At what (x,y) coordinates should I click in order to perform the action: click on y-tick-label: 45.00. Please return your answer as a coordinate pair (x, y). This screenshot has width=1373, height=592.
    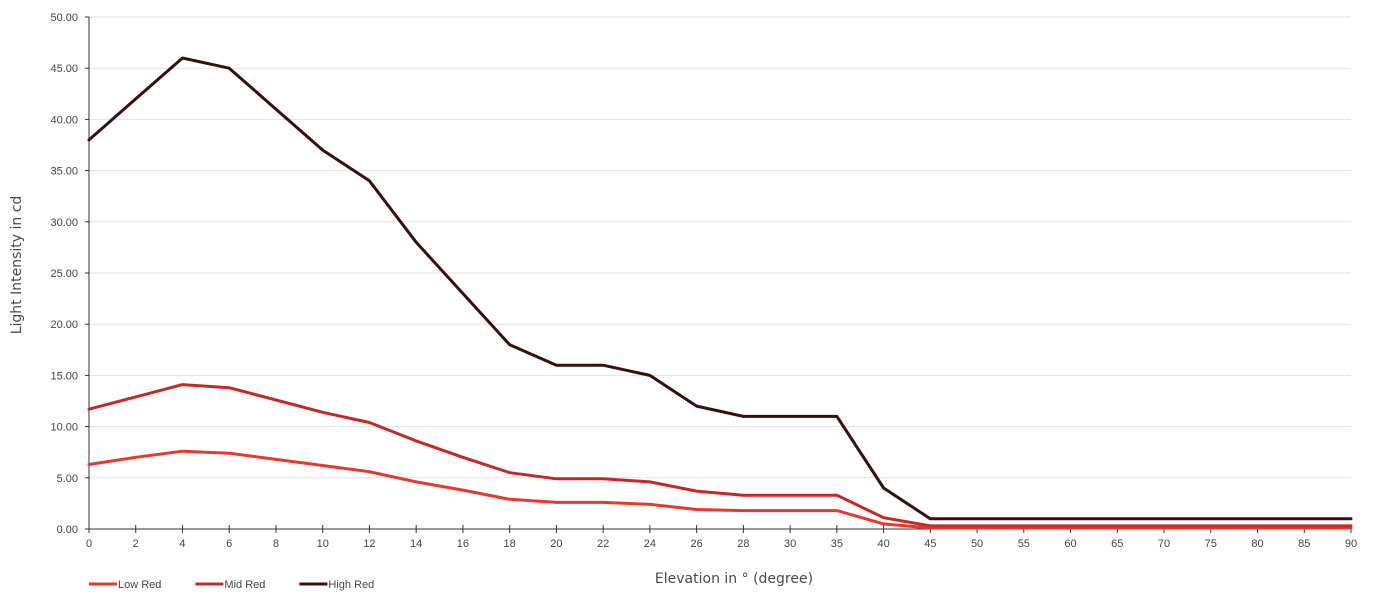
    Looking at the image, I should click on (64, 69).